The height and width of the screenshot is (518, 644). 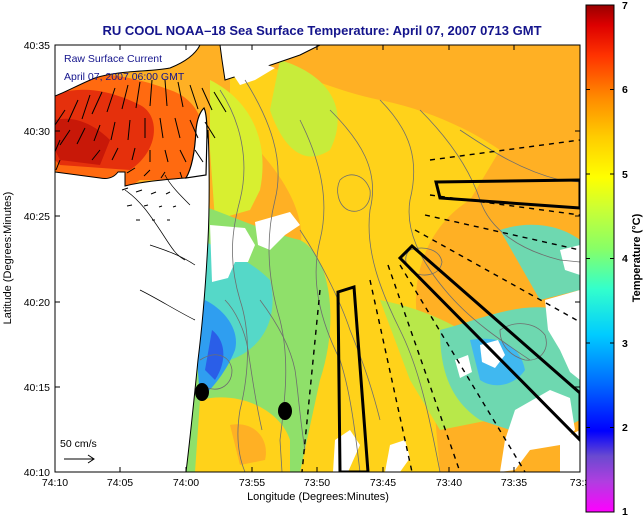 What do you see at coordinates (383, 483) in the screenshot?
I see `x-tick-label: 73:45` at bounding box center [383, 483].